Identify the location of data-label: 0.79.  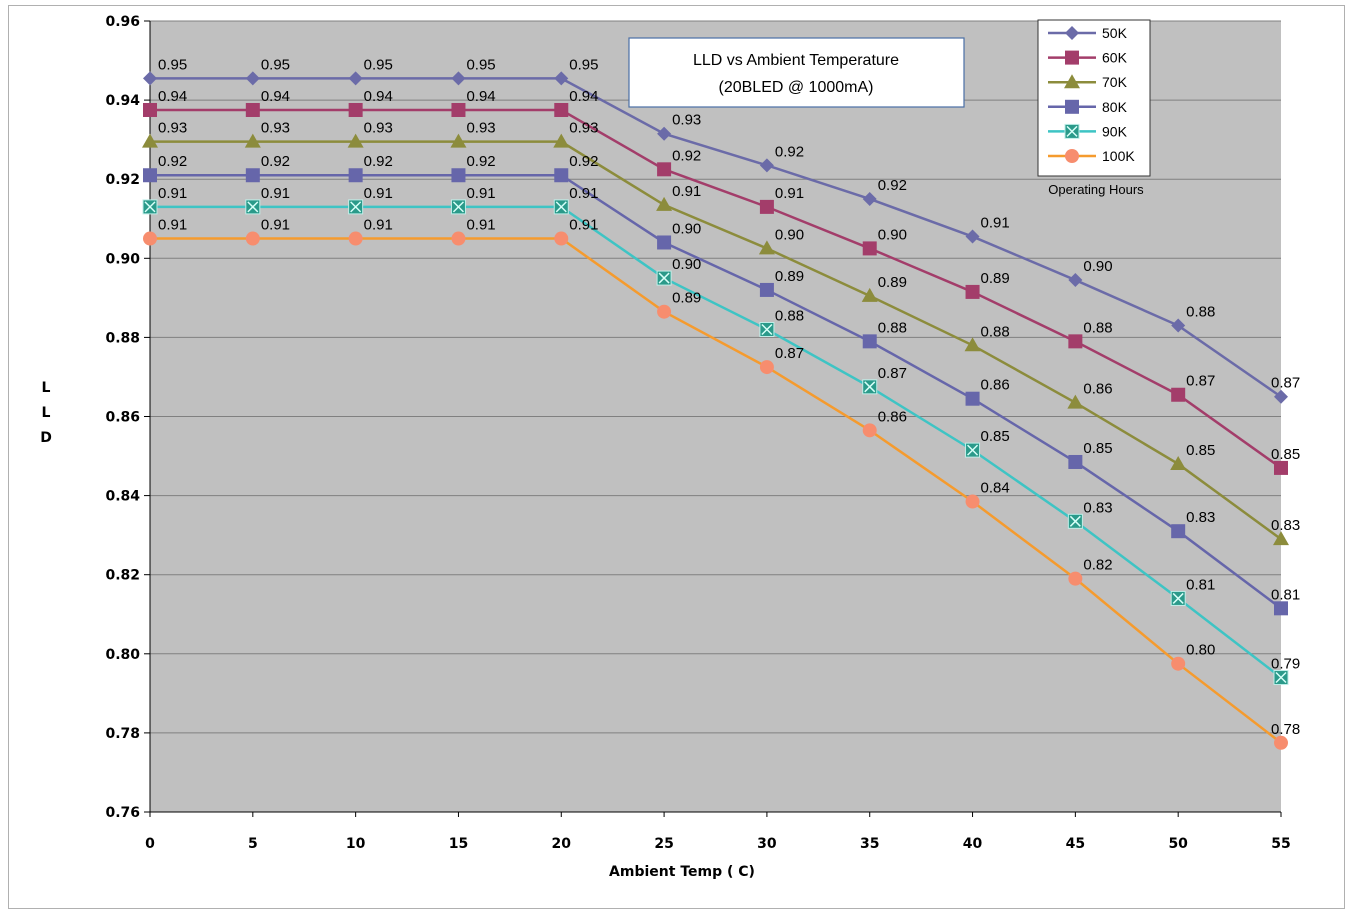
(1285, 664).